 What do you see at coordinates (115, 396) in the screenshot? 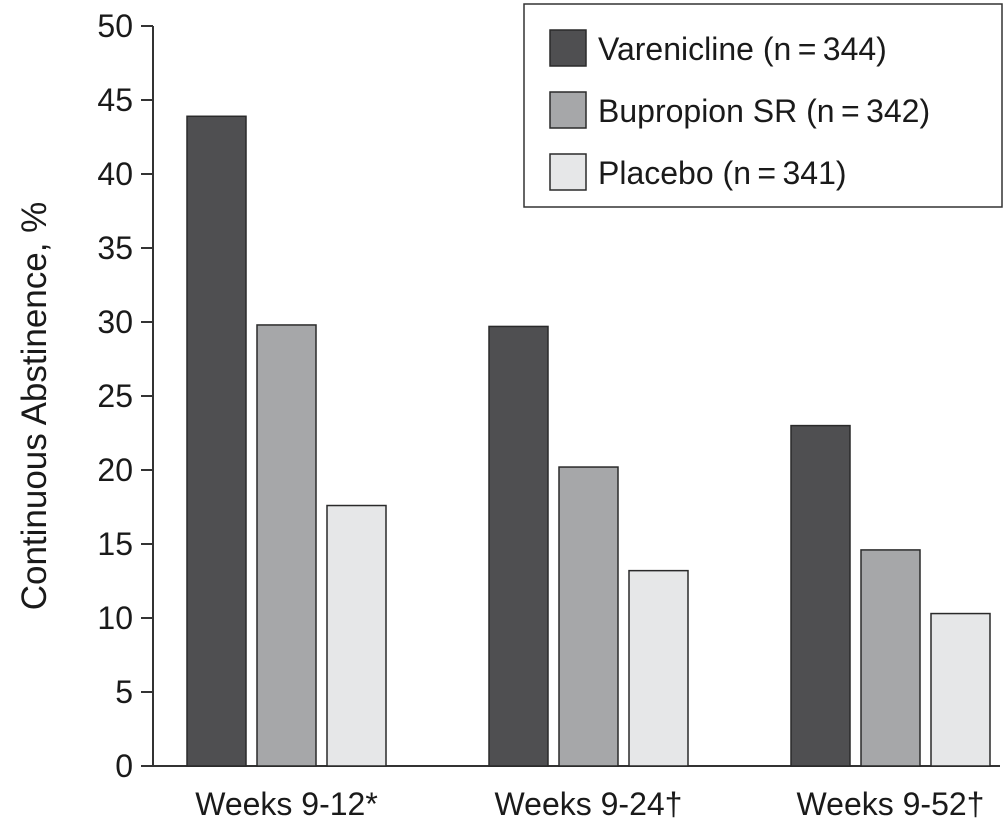
I see `y-tick-label: 25` at bounding box center [115, 396].